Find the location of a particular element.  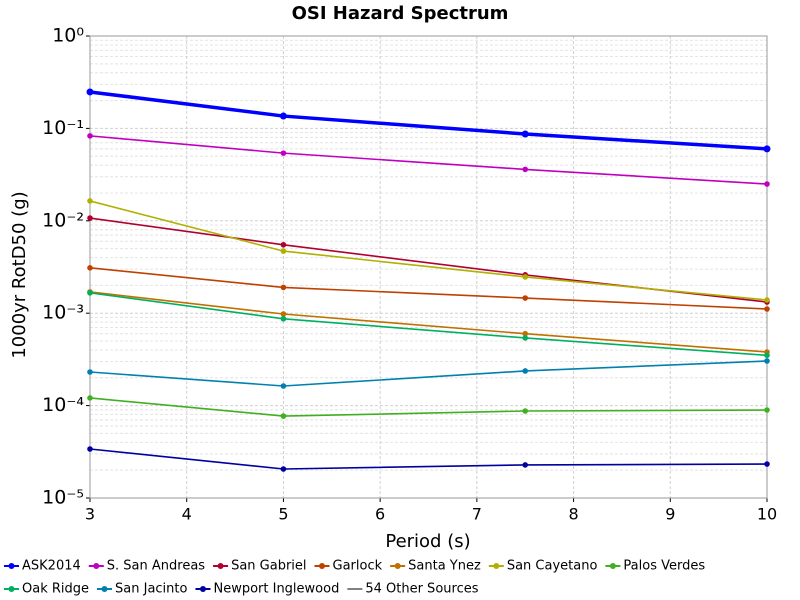

x-tick-label: 9 is located at coordinates (670, 514).